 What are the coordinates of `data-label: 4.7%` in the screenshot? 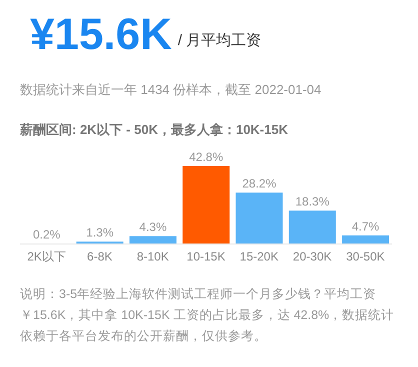 It's located at (366, 226).